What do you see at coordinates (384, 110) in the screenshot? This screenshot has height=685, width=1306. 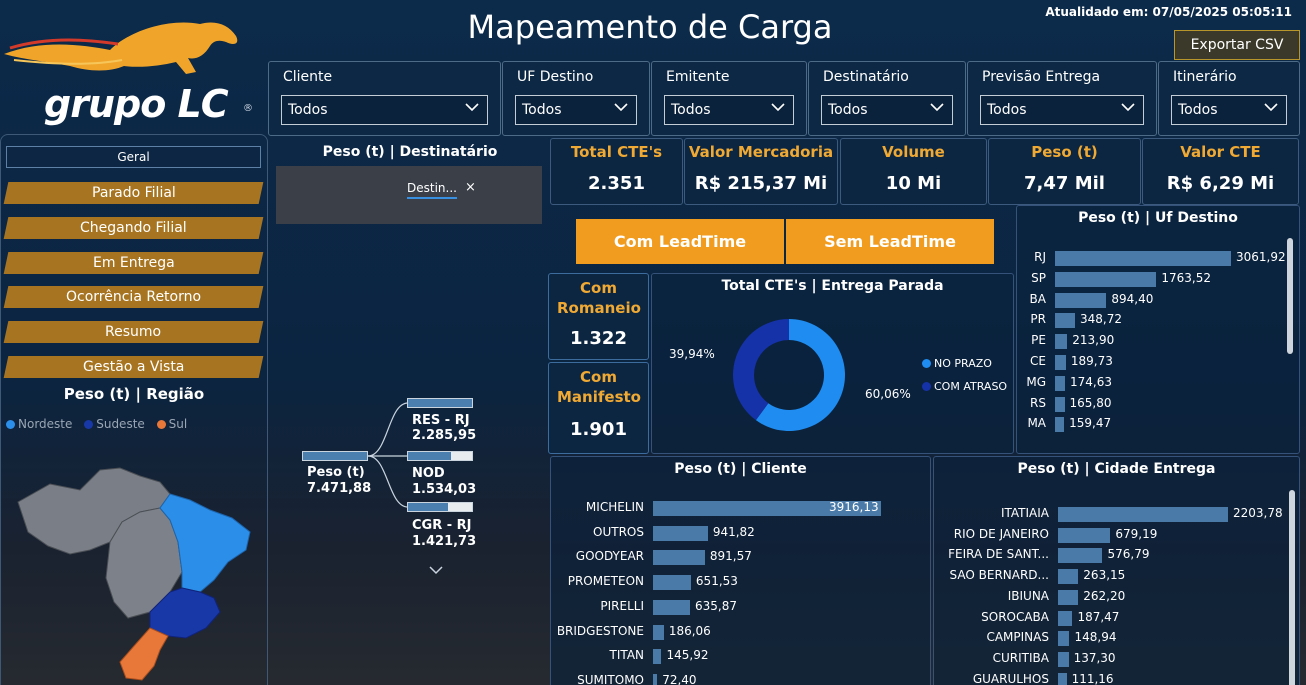 I see `filter-cliente-dropdown: Todos` at bounding box center [384, 110].